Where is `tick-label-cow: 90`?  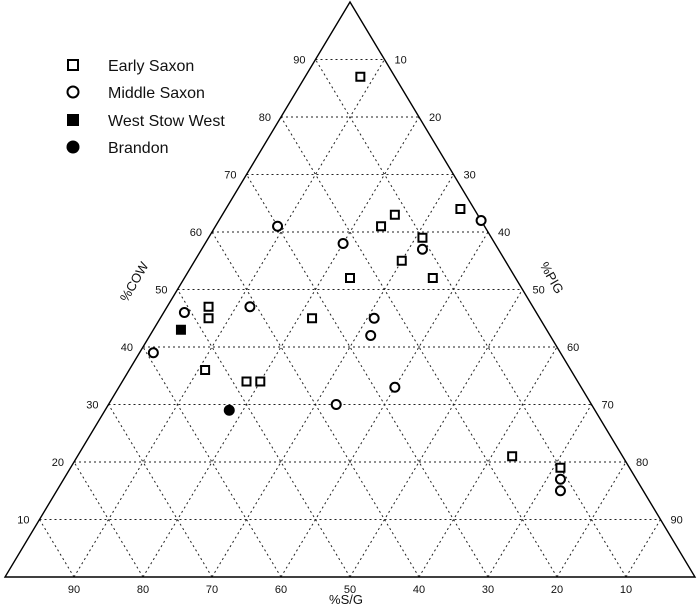
tick-label-cow: 90 is located at coordinates (299, 61).